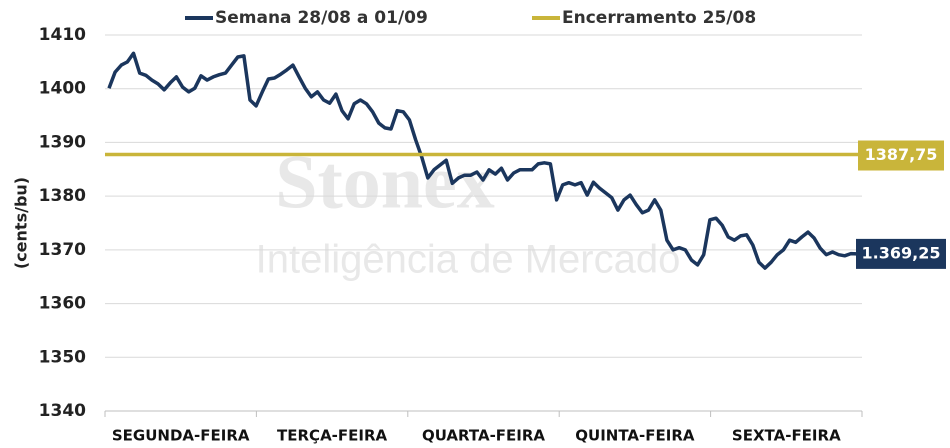  I want to click on end-label: 1.369,25, so click(901, 252).